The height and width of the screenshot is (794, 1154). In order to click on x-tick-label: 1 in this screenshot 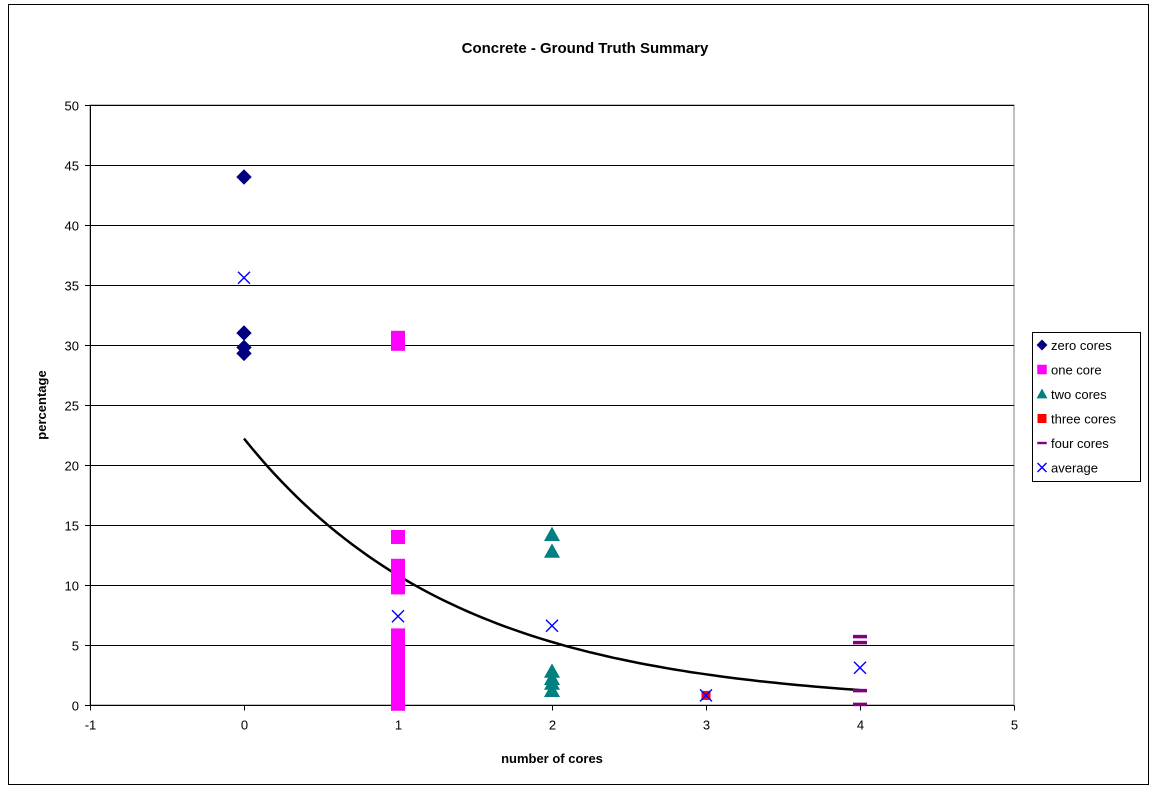, I will do `click(398, 725)`.